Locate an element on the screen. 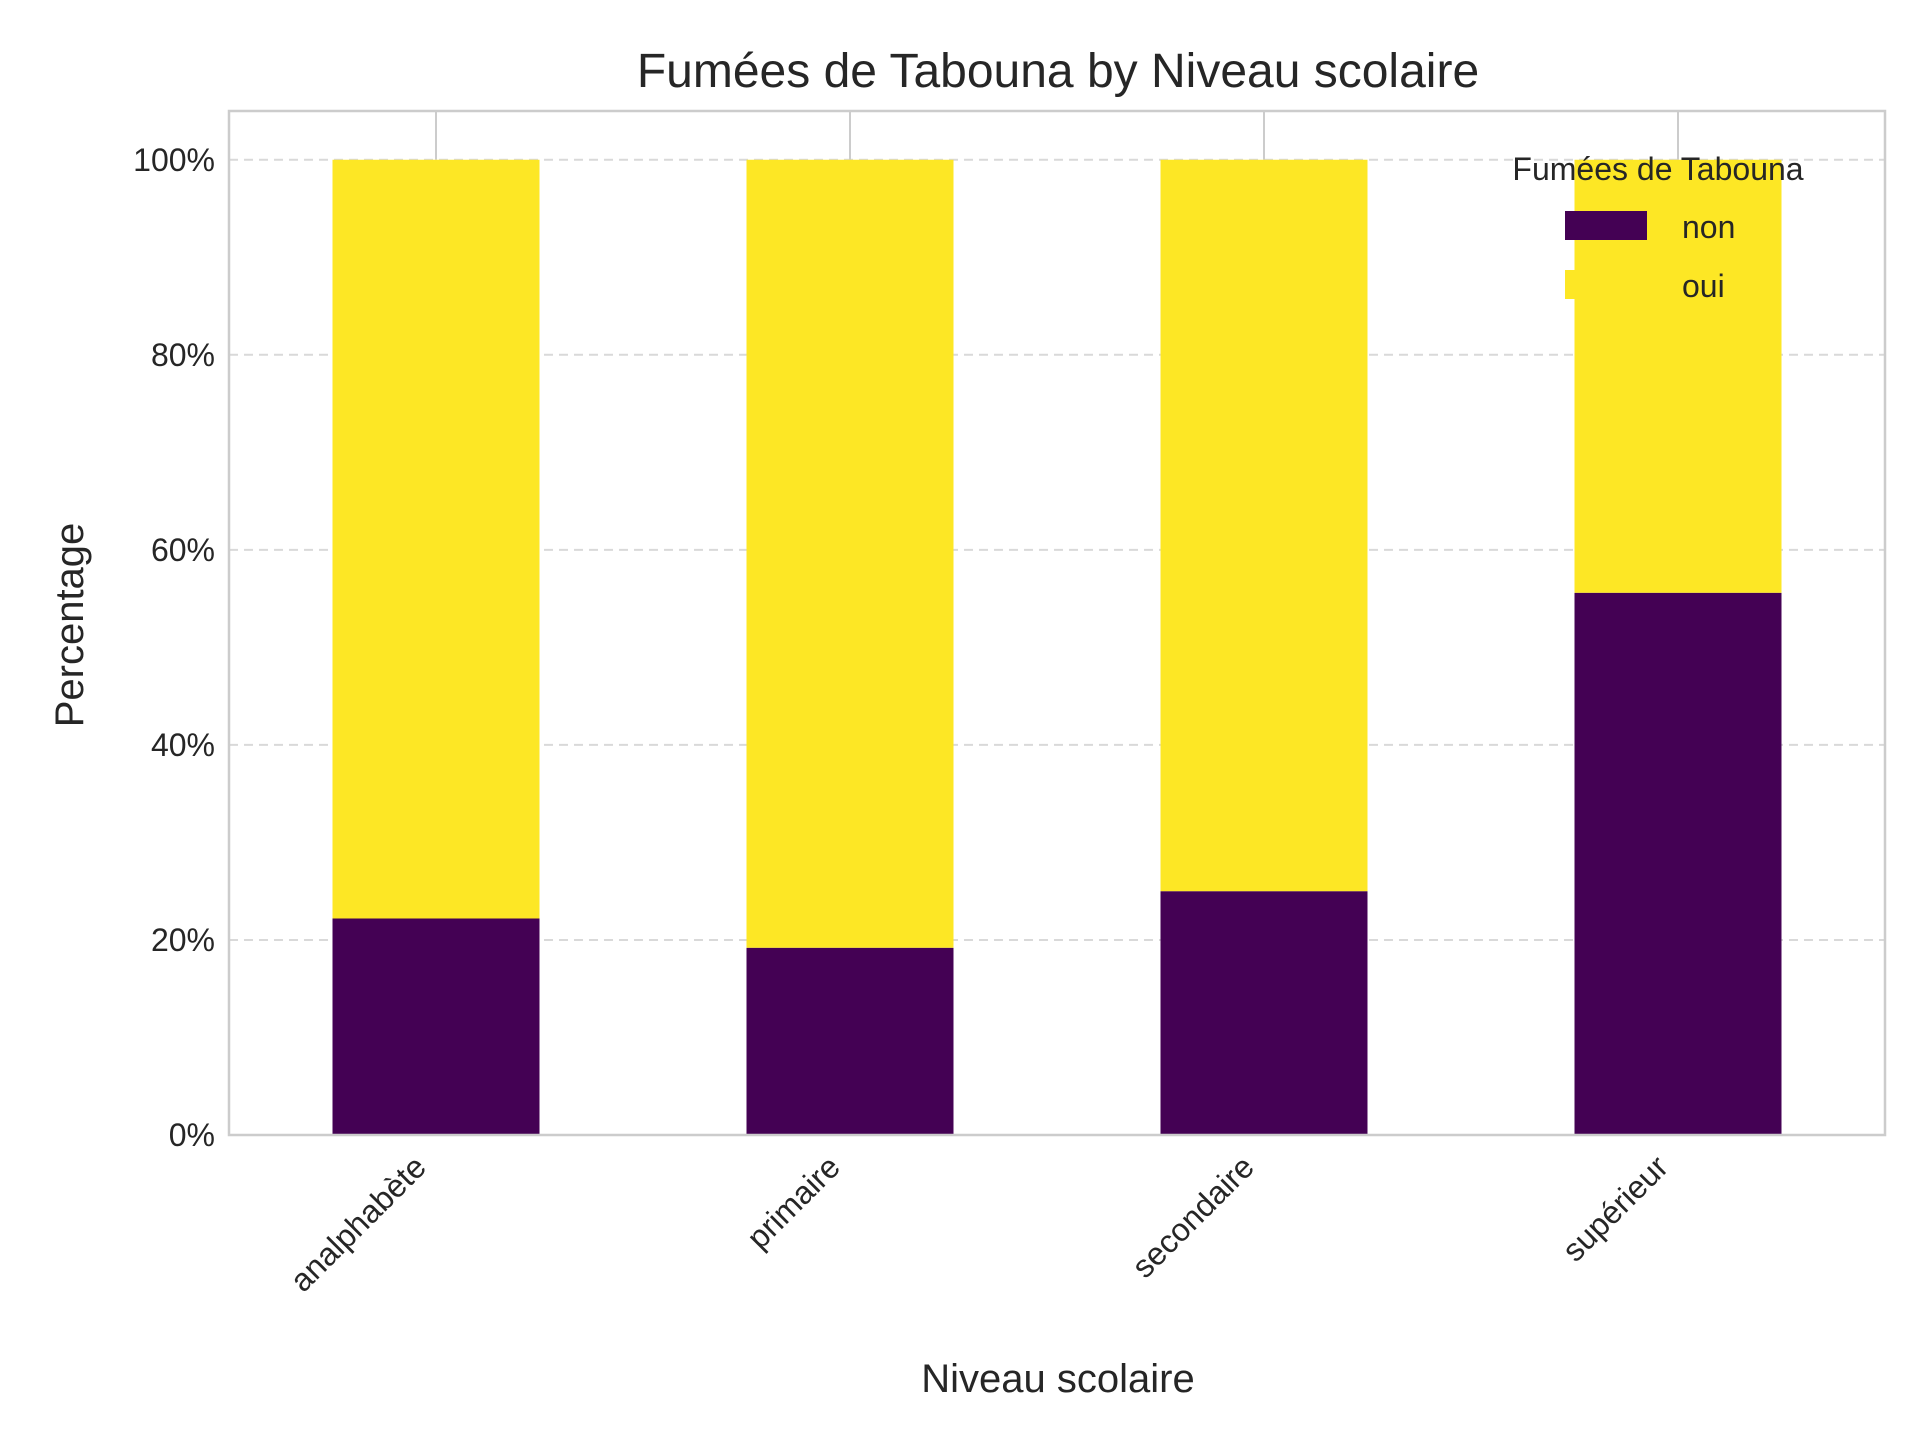 The width and height of the screenshot is (1920, 1440). y-tick-label: 20% is located at coordinates (183, 940).